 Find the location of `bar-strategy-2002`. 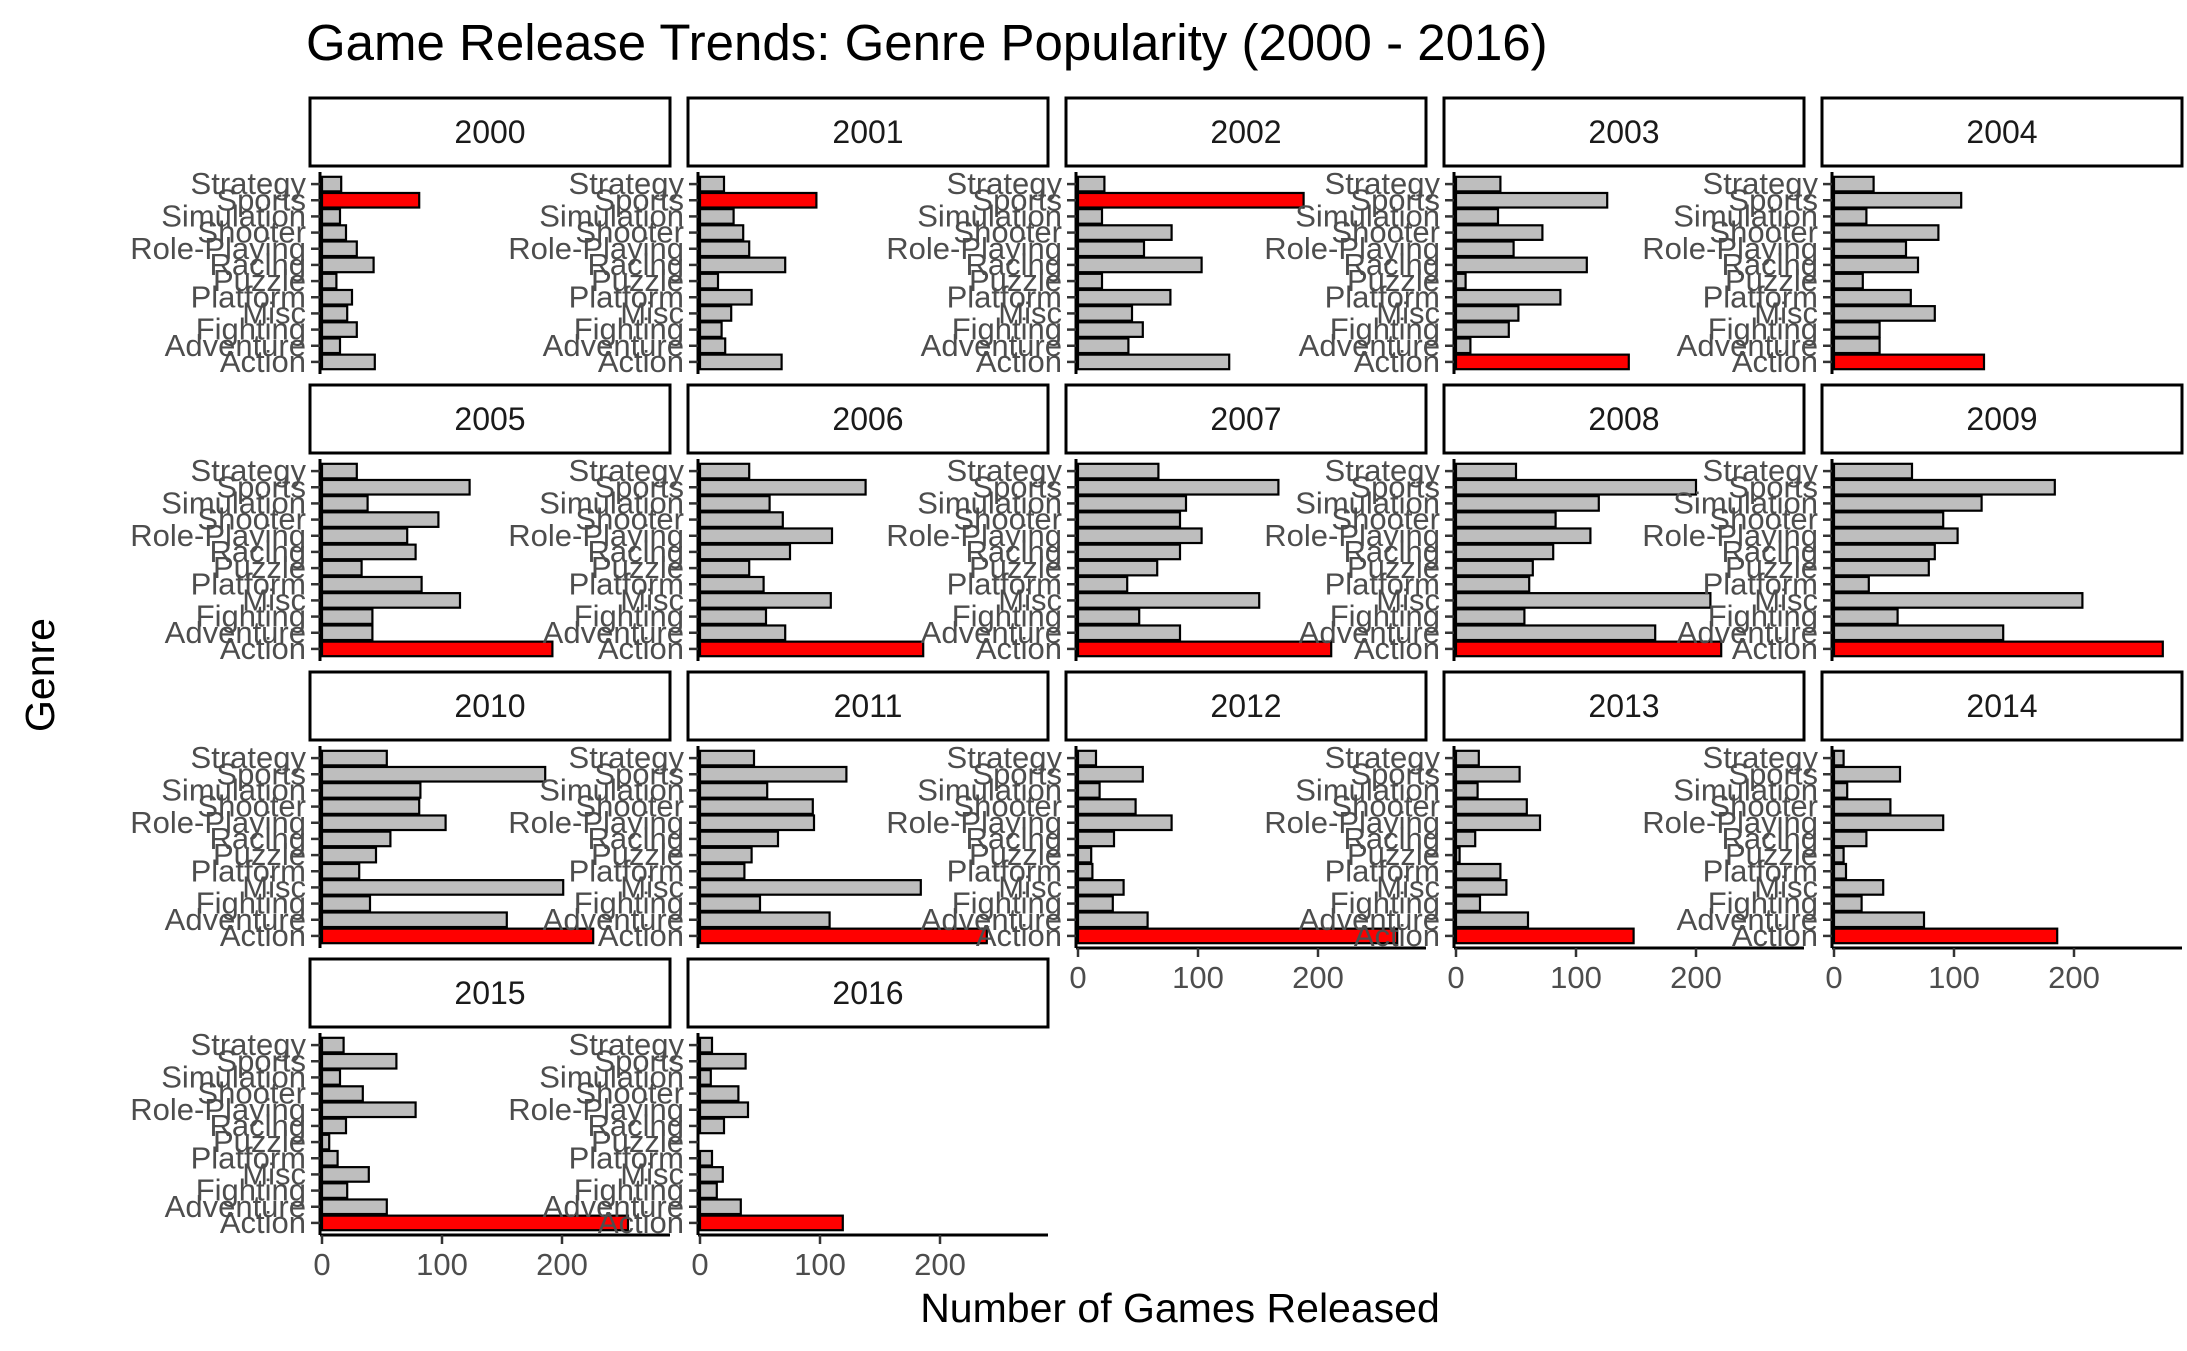

bar-strategy-2002 is located at coordinates (1091, 184).